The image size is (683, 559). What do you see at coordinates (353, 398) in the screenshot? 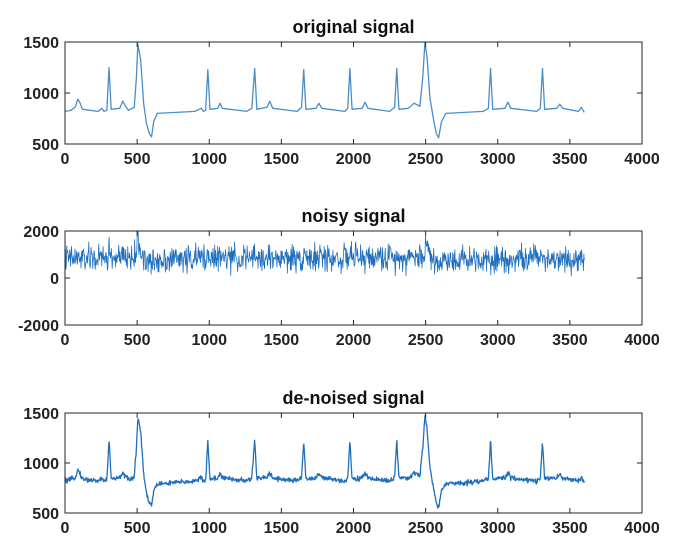
I see `chart-title: de-noised signal` at bounding box center [353, 398].